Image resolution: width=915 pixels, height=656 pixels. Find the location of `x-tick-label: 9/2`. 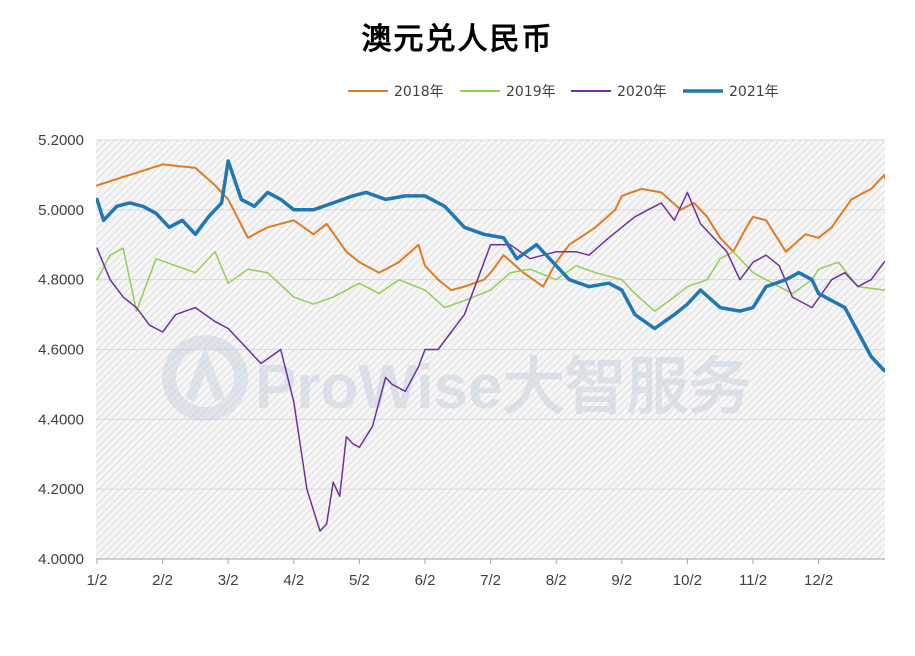

x-tick-label: 9/2 is located at coordinates (621, 580).